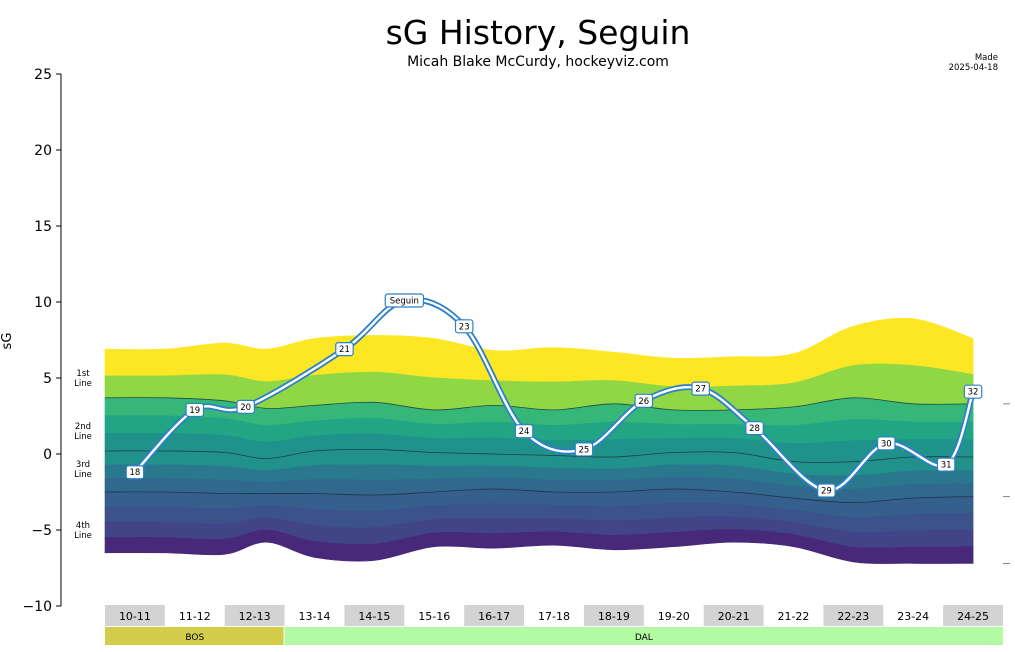  I want to click on band-label-line1: 2nd, so click(83, 427).